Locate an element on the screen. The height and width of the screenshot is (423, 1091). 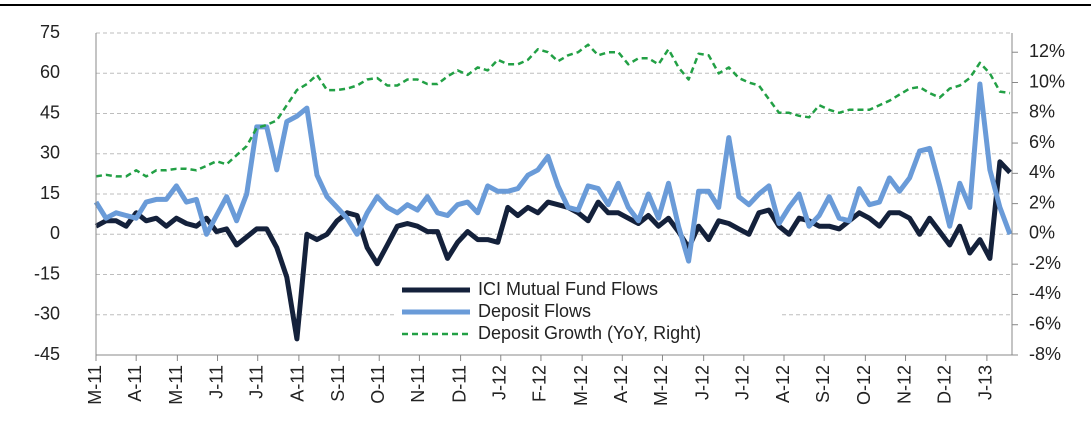
x-tick-label: S-12 is located at coordinates (823, 384).